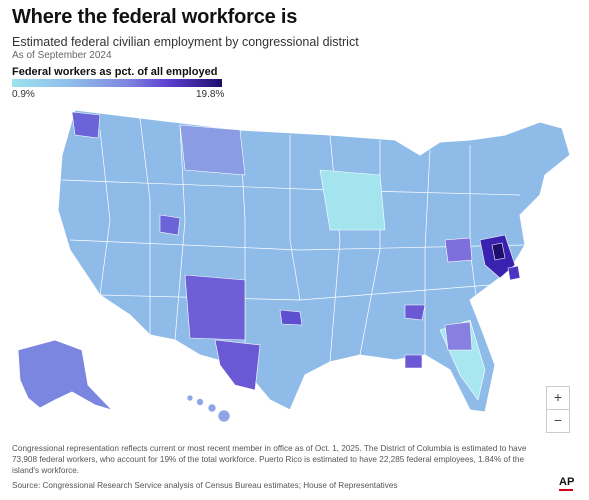  Describe the element at coordinates (458, 250) in the screenshot. I see `ohio-region` at that location.